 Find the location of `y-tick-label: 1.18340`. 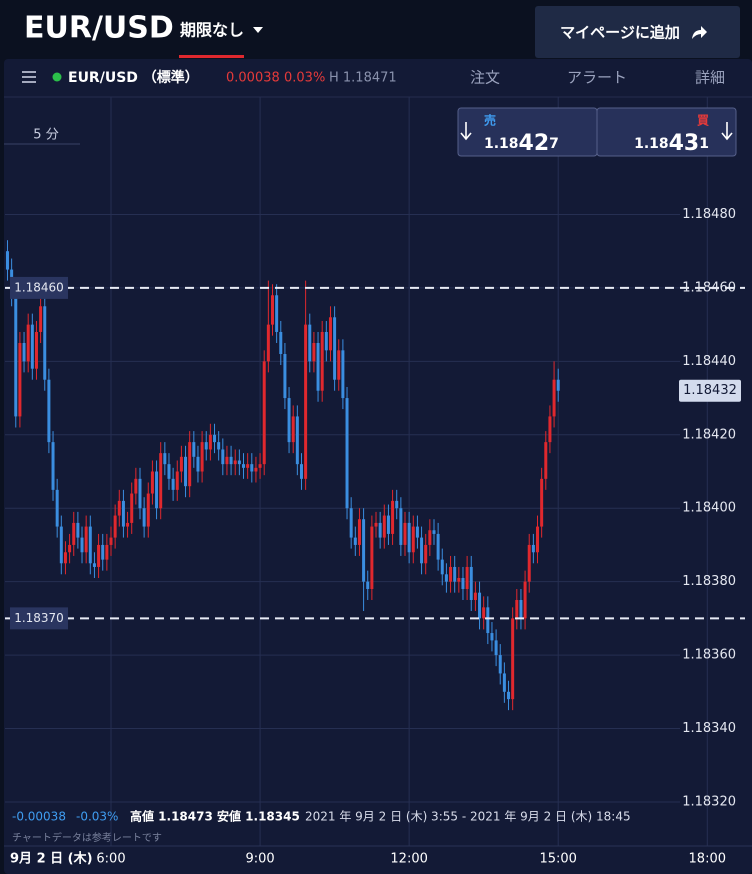

y-tick-label: 1.18340 is located at coordinates (709, 728).